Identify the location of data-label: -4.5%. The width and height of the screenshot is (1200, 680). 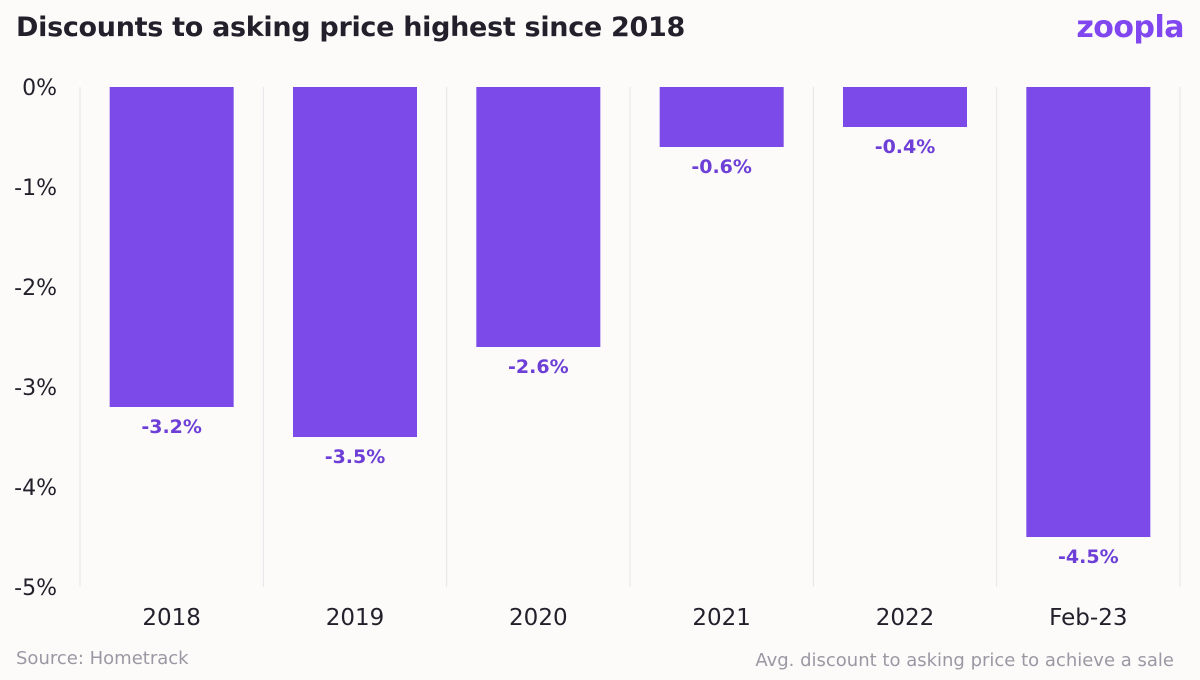
(1088, 557).